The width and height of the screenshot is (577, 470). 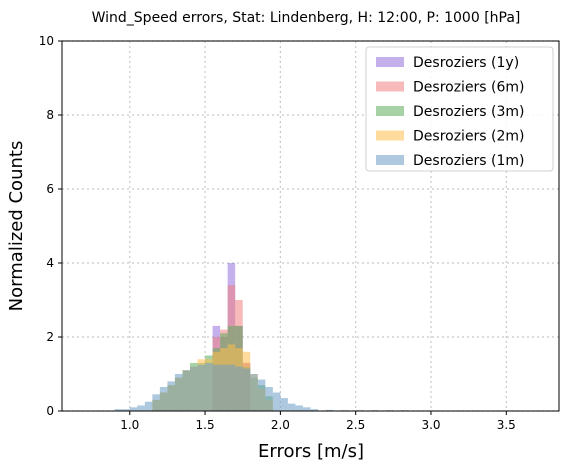 I want to click on y-axis: 0 2 4 6 8 10, so click(x=50, y=226).